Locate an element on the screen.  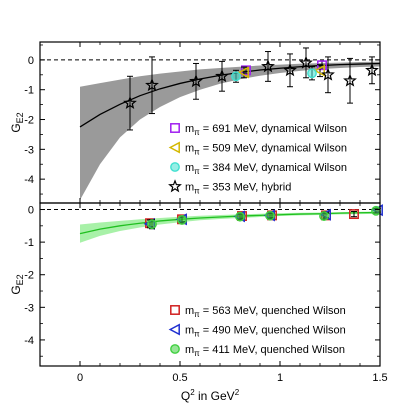
legend-label-rest: = 490 MeV, quenched Wilson is located at coordinates (273, 331).